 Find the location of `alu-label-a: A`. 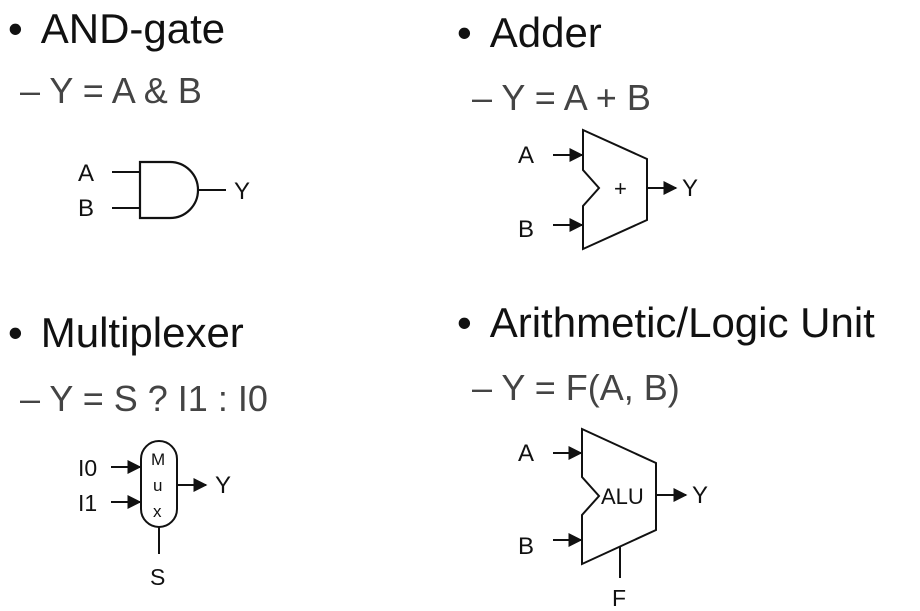

alu-label-a: A is located at coordinates (526, 453).